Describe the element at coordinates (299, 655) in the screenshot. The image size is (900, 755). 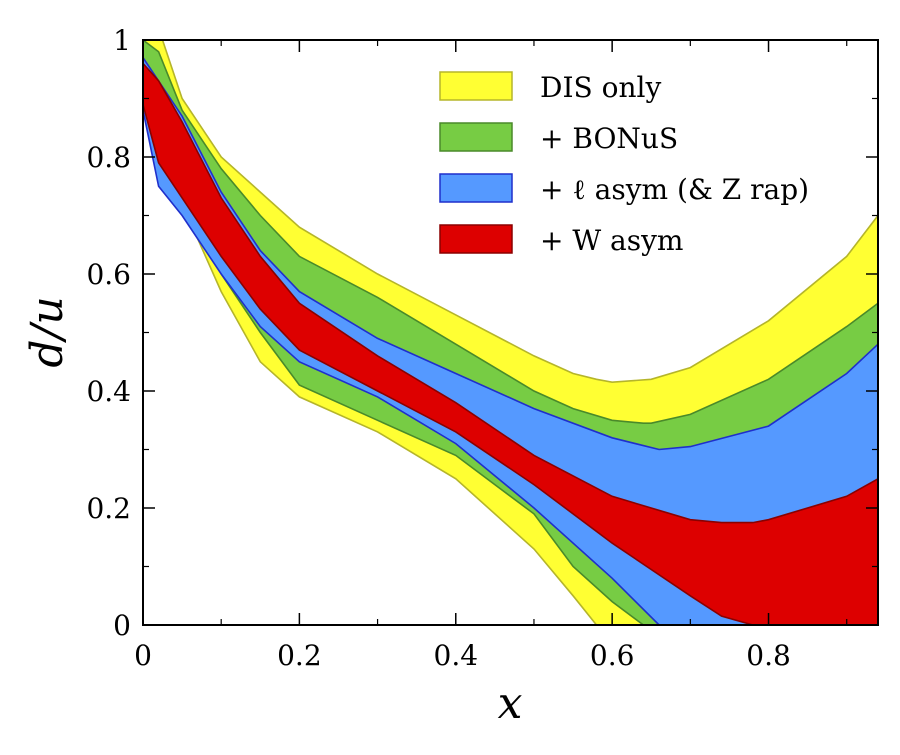
I see `x-tick-label: 0.2` at that location.